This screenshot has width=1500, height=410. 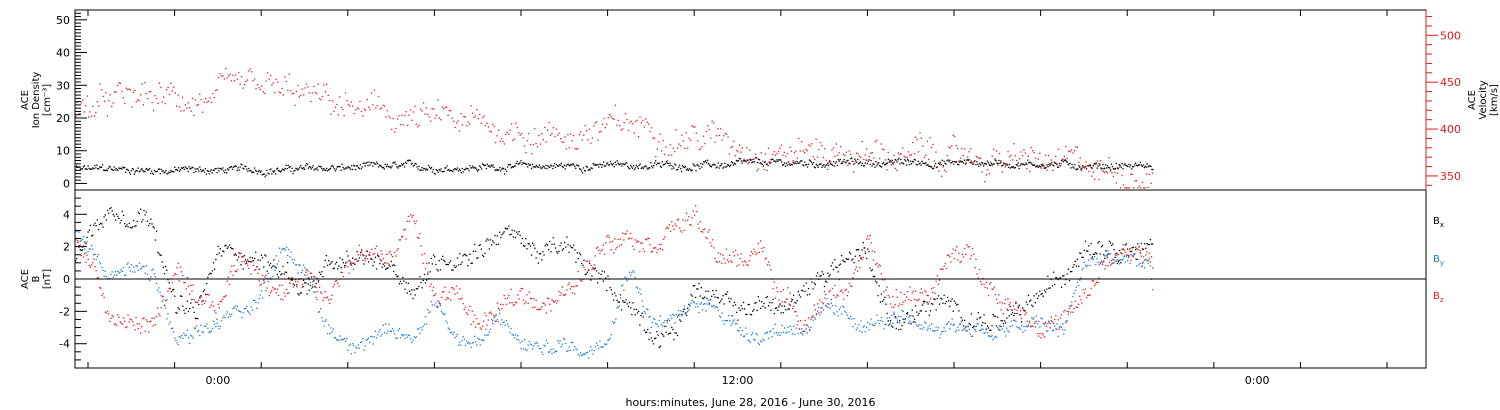 I want to click on density-axis-title-line: [cm⁻³], so click(x=47, y=100).